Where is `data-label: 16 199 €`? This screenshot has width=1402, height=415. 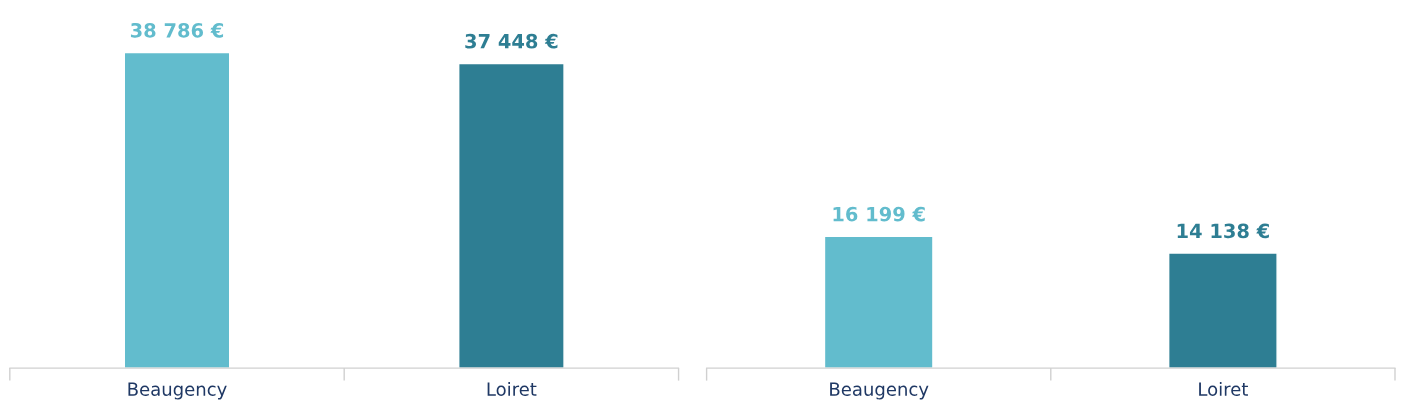
data-label: 16 199 € is located at coordinates (879, 214).